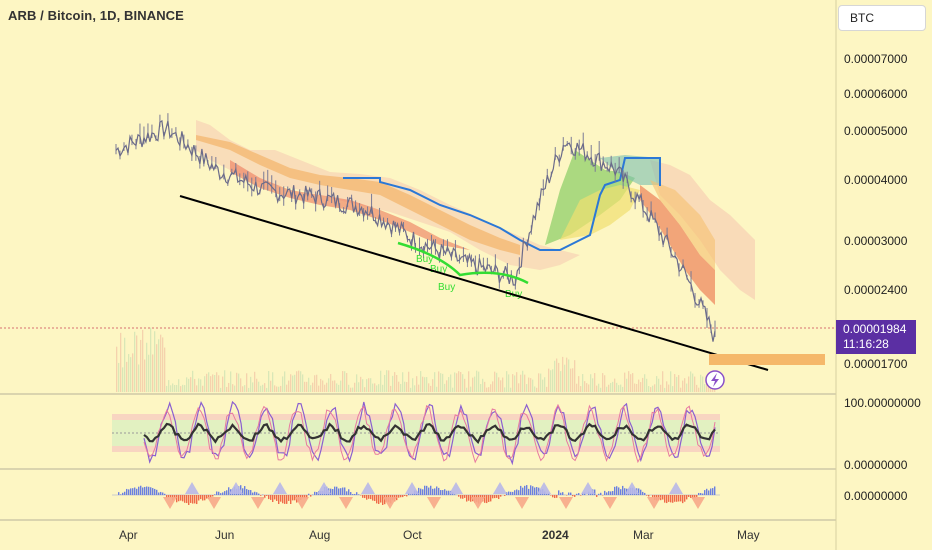 The width and height of the screenshot is (932, 550). I want to click on price-label: 0.00007000, so click(876, 59).